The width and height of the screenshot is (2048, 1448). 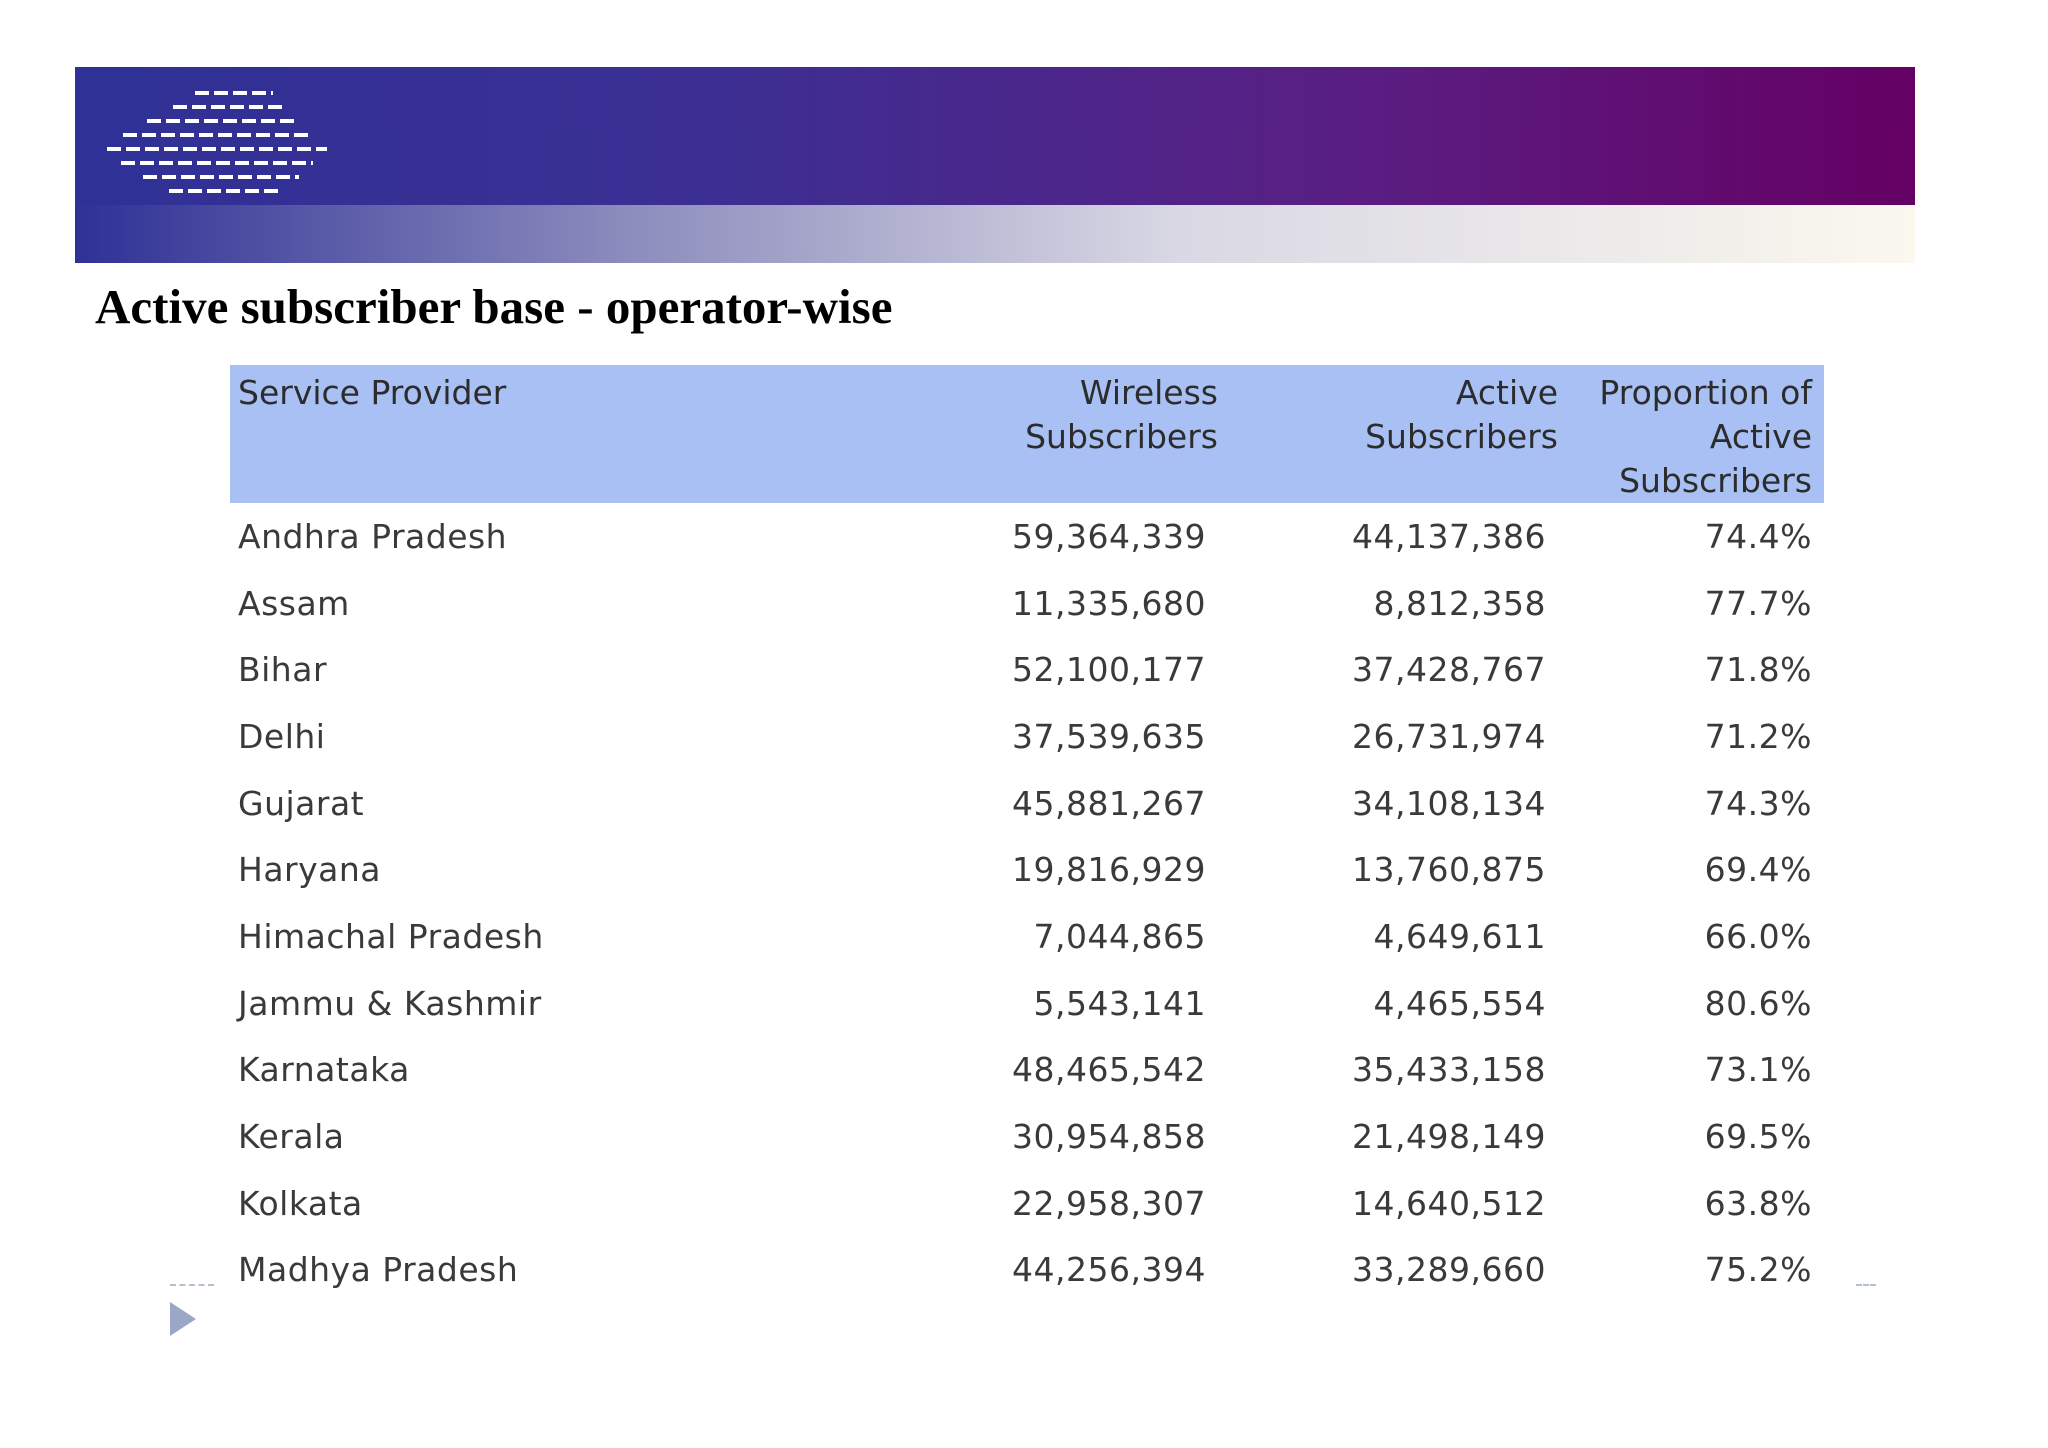 What do you see at coordinates (1758, 1270) in the screenshot?
I see `cell-proportion: 75.2%` at bounding box center [1758, 1270].